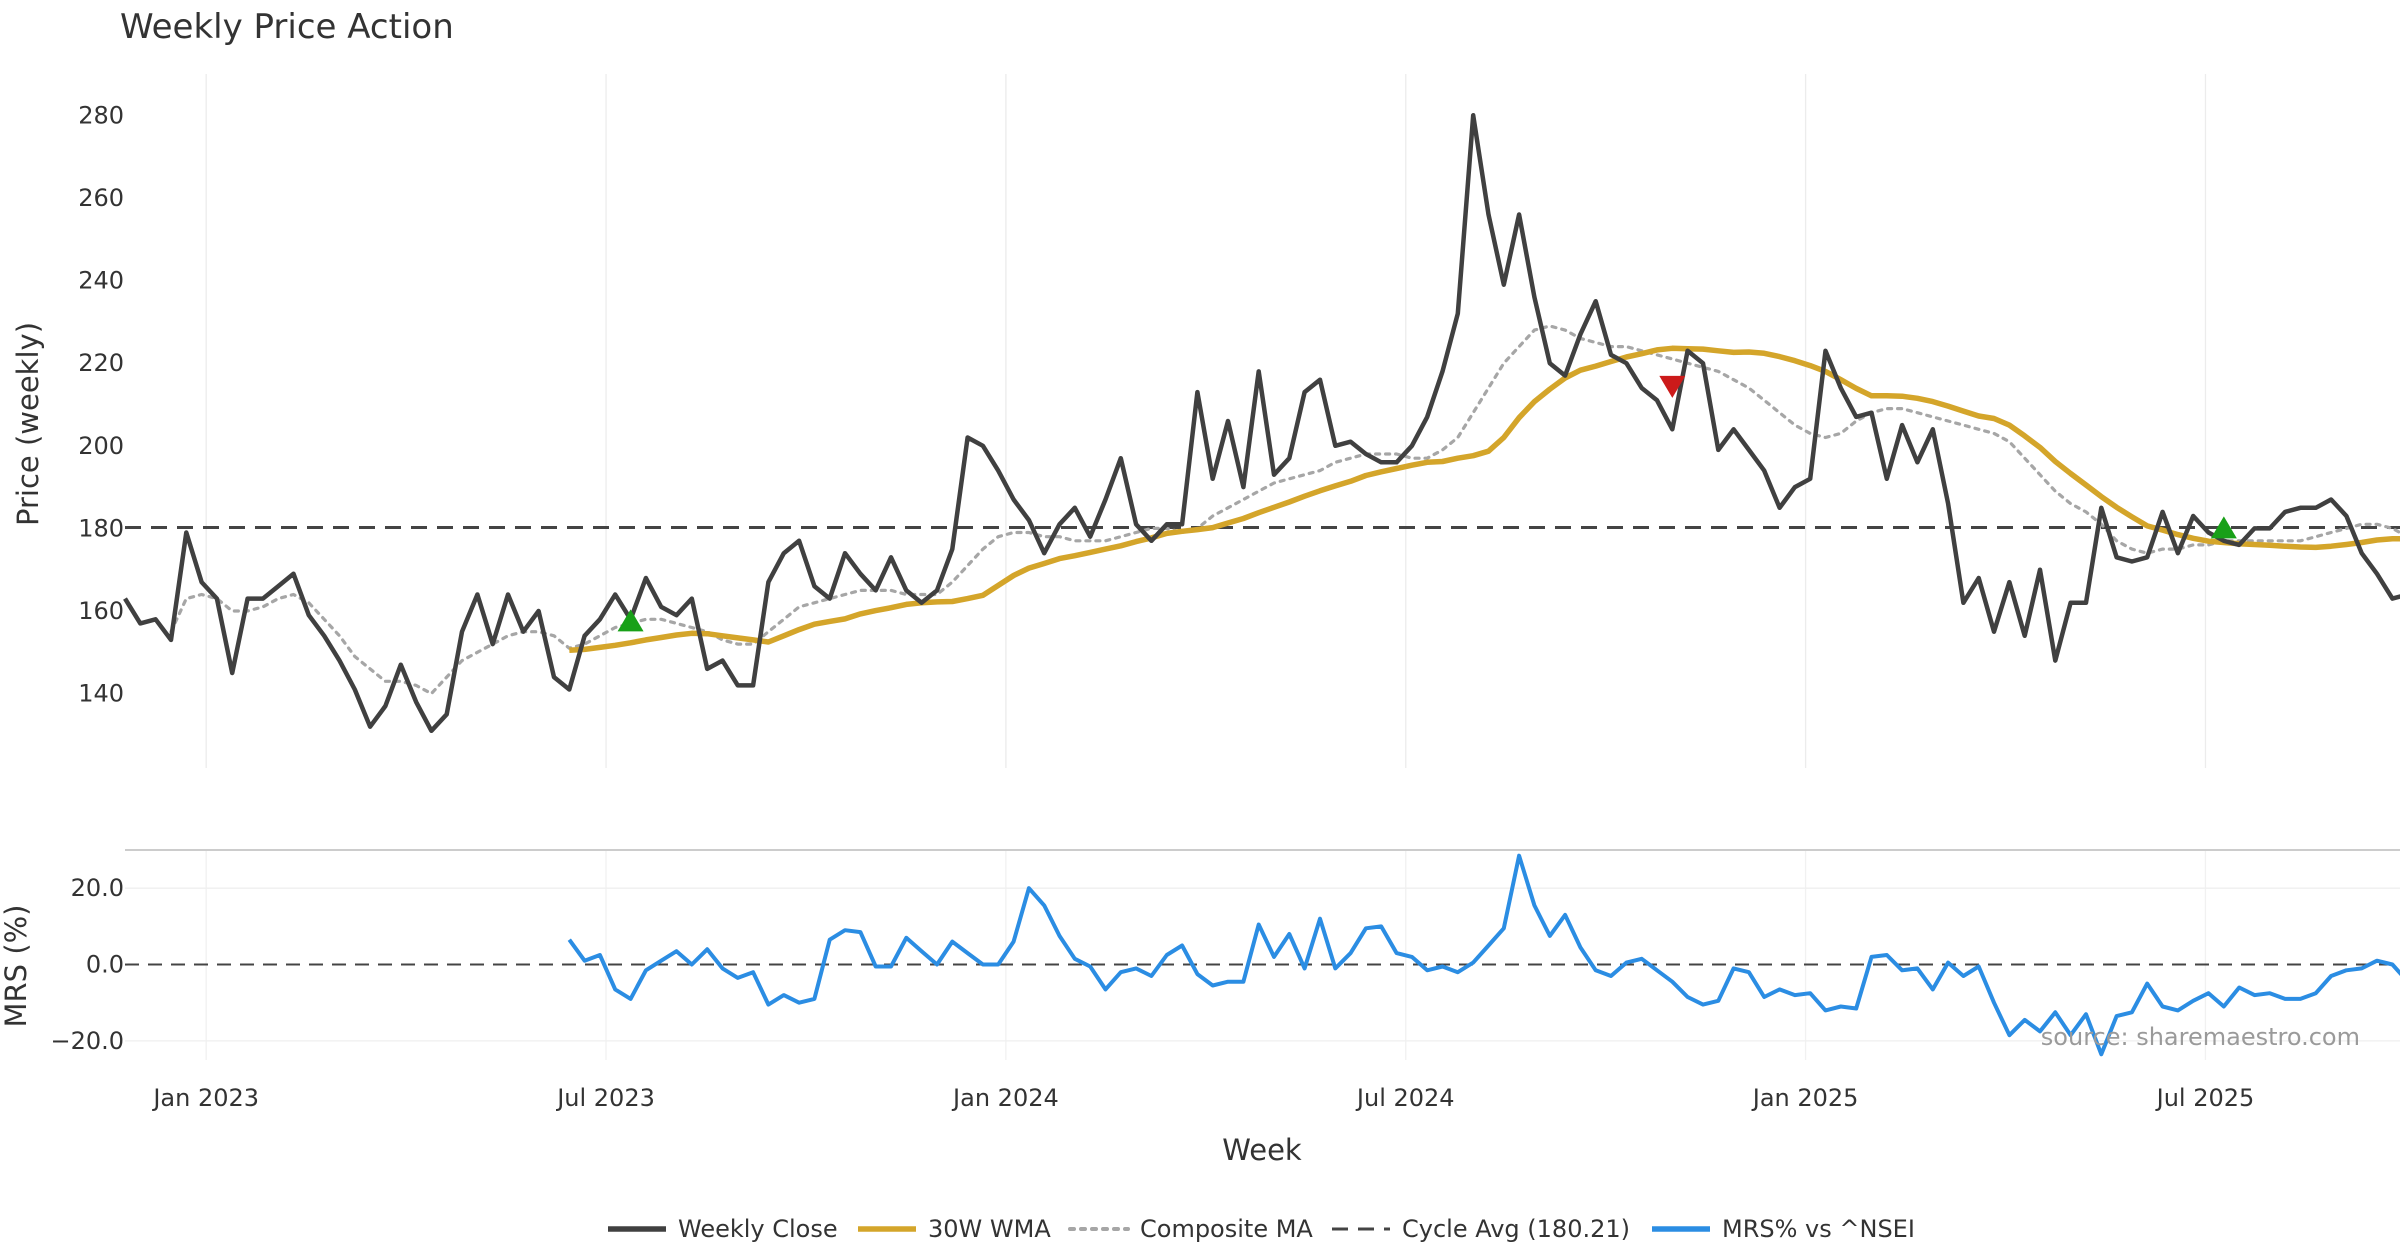 The image size is (2400, 1260). I want to click on x-tick-label: Jul 2023, so click(605, 1098).